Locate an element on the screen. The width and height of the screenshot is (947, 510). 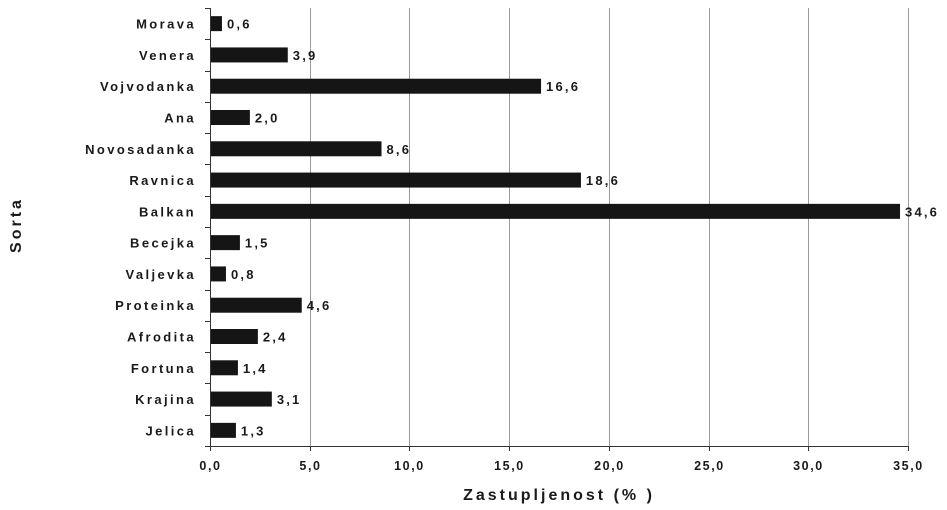
category-label: Novosadanka is located at coordinates (140, 149).